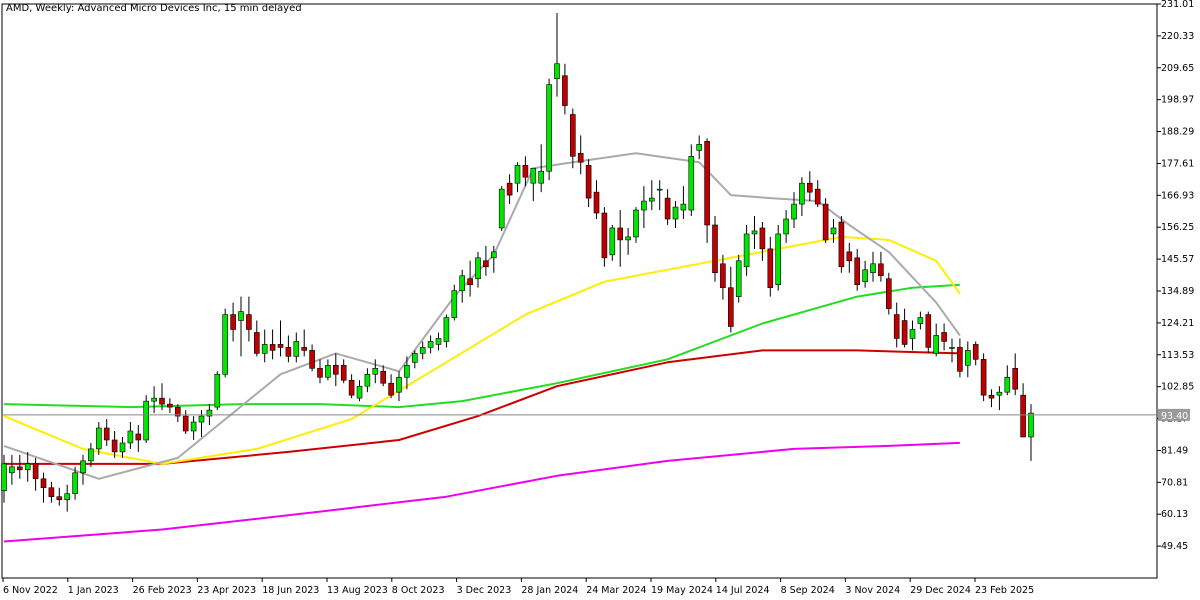 The height and width of the screenshot is (600, 1200). Describe the element at coordinates (290, 590) in the screenshot. I see `x-tick-label: 18 Jun 2023` at that location.